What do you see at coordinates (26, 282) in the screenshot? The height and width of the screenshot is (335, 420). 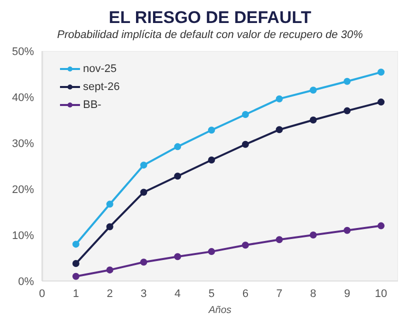 I see `y-tick-label: 0%` at bounding box center [26, 282].